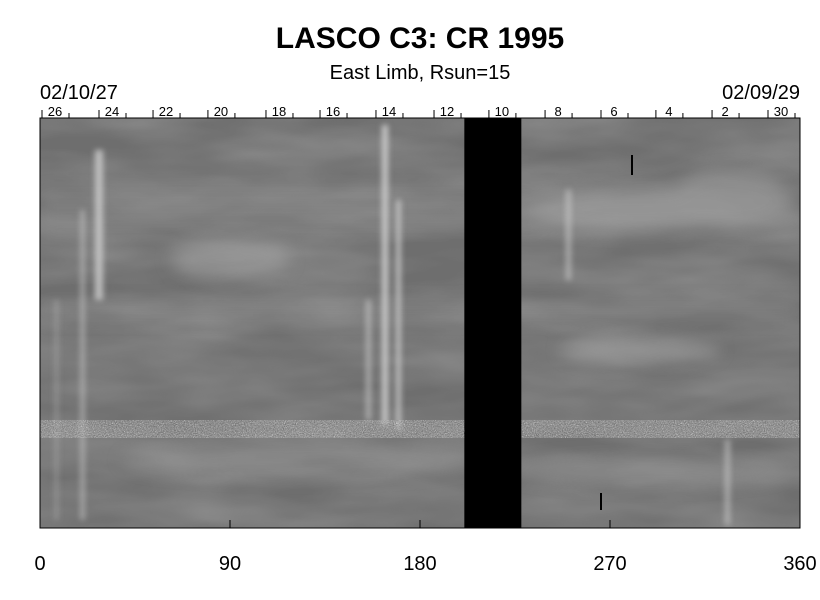 The image size is (820, 600). I want to click on top-tick-label: 2, so click(724, 111).